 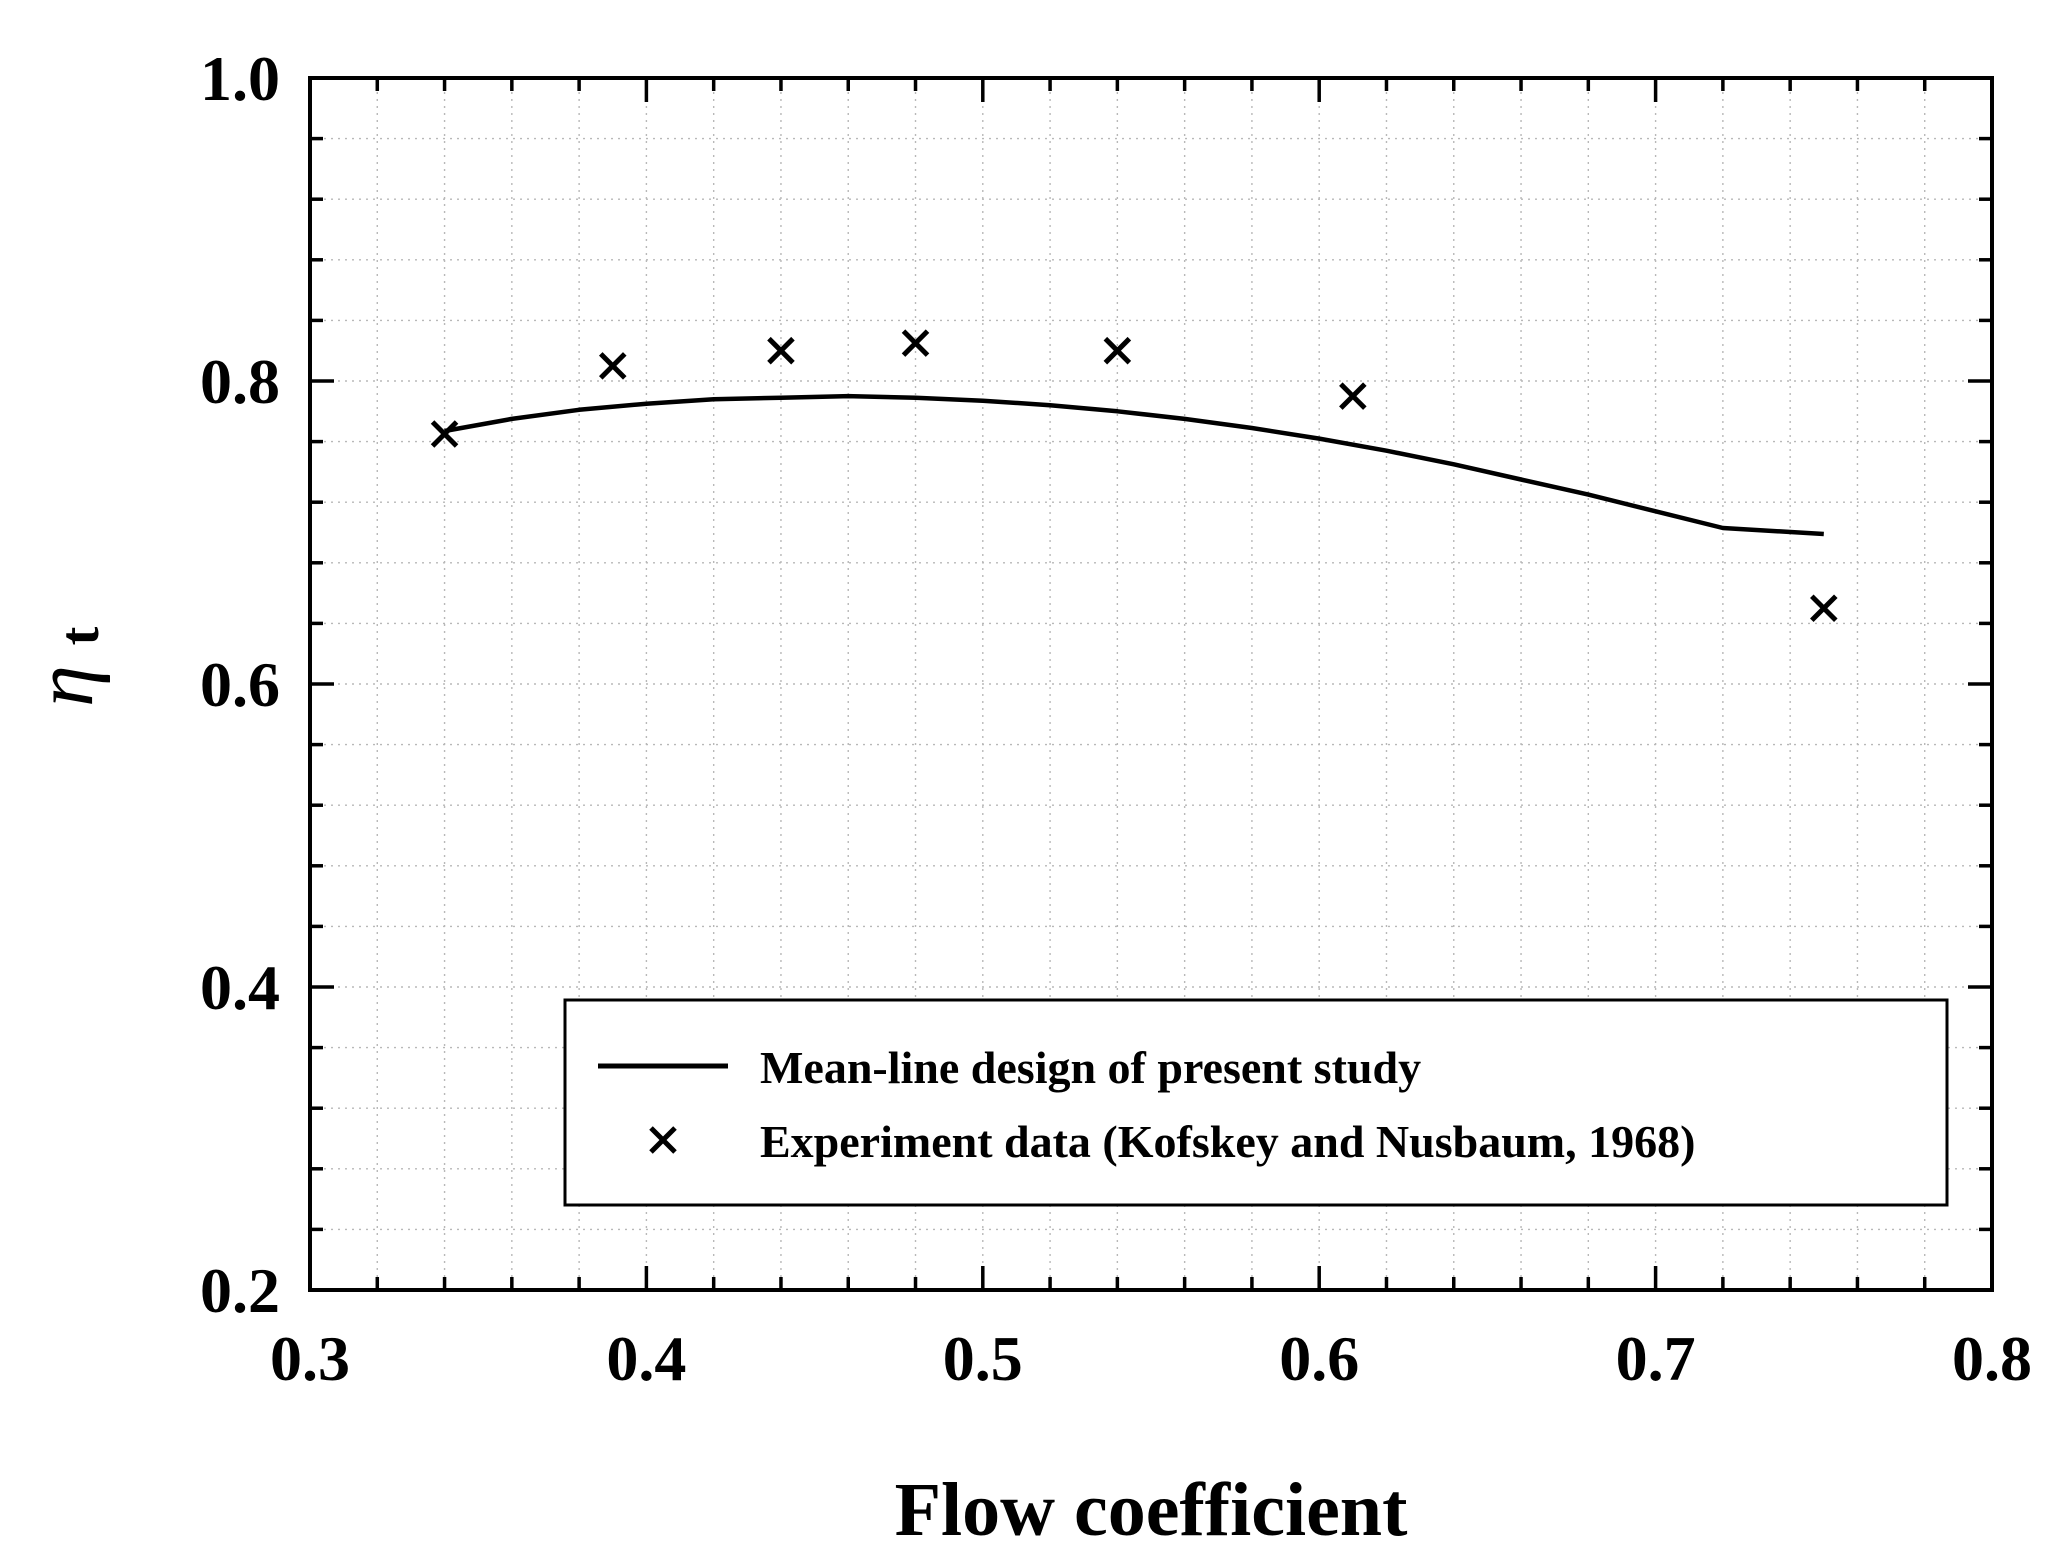 I want to click on x-tick-label: 0.4, so click(x=646, y=1358).